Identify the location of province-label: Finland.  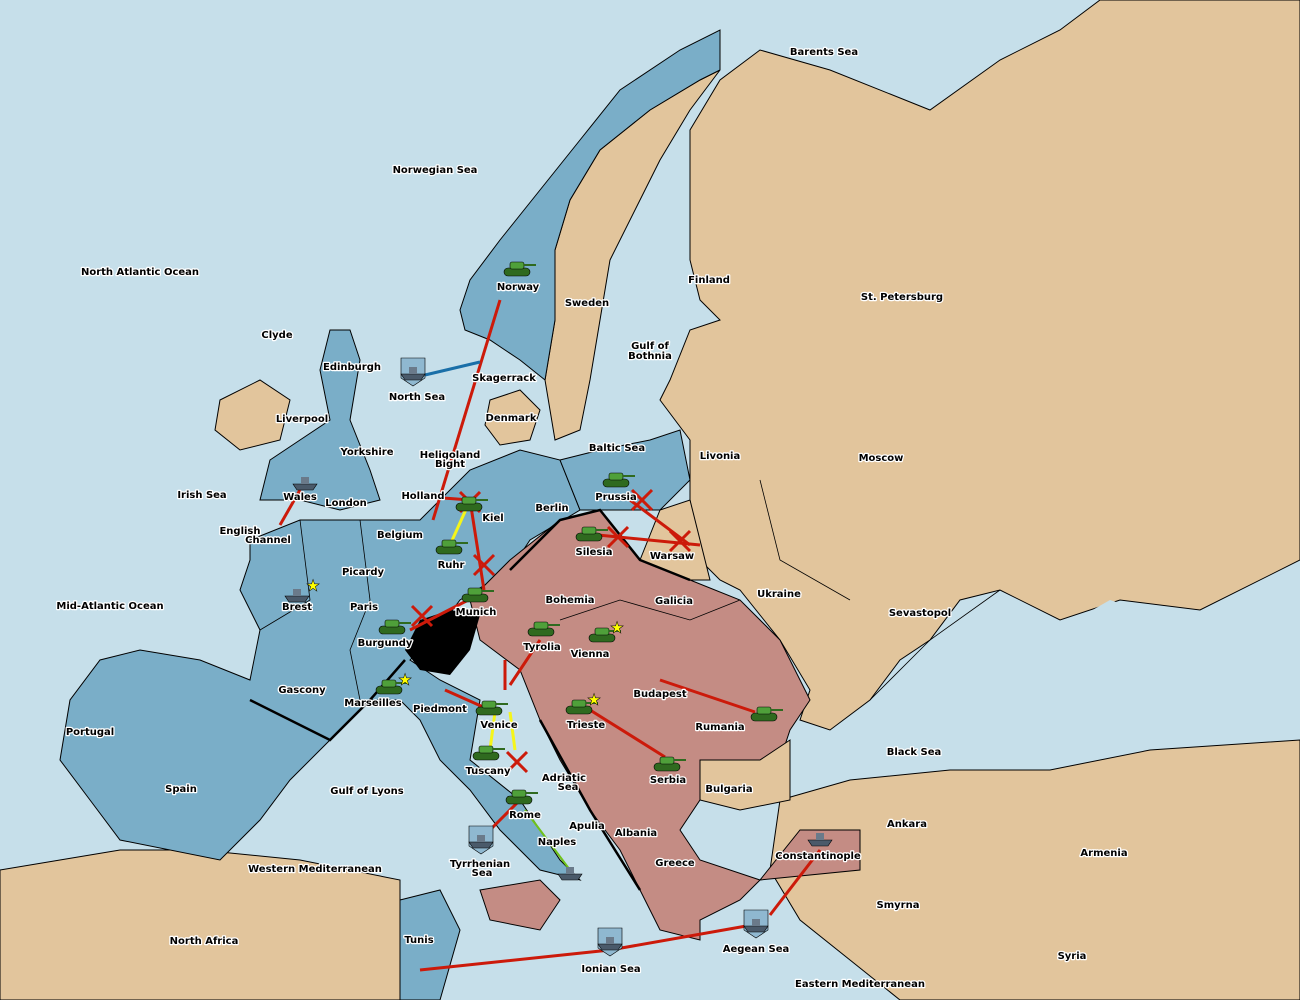
(709, 281).